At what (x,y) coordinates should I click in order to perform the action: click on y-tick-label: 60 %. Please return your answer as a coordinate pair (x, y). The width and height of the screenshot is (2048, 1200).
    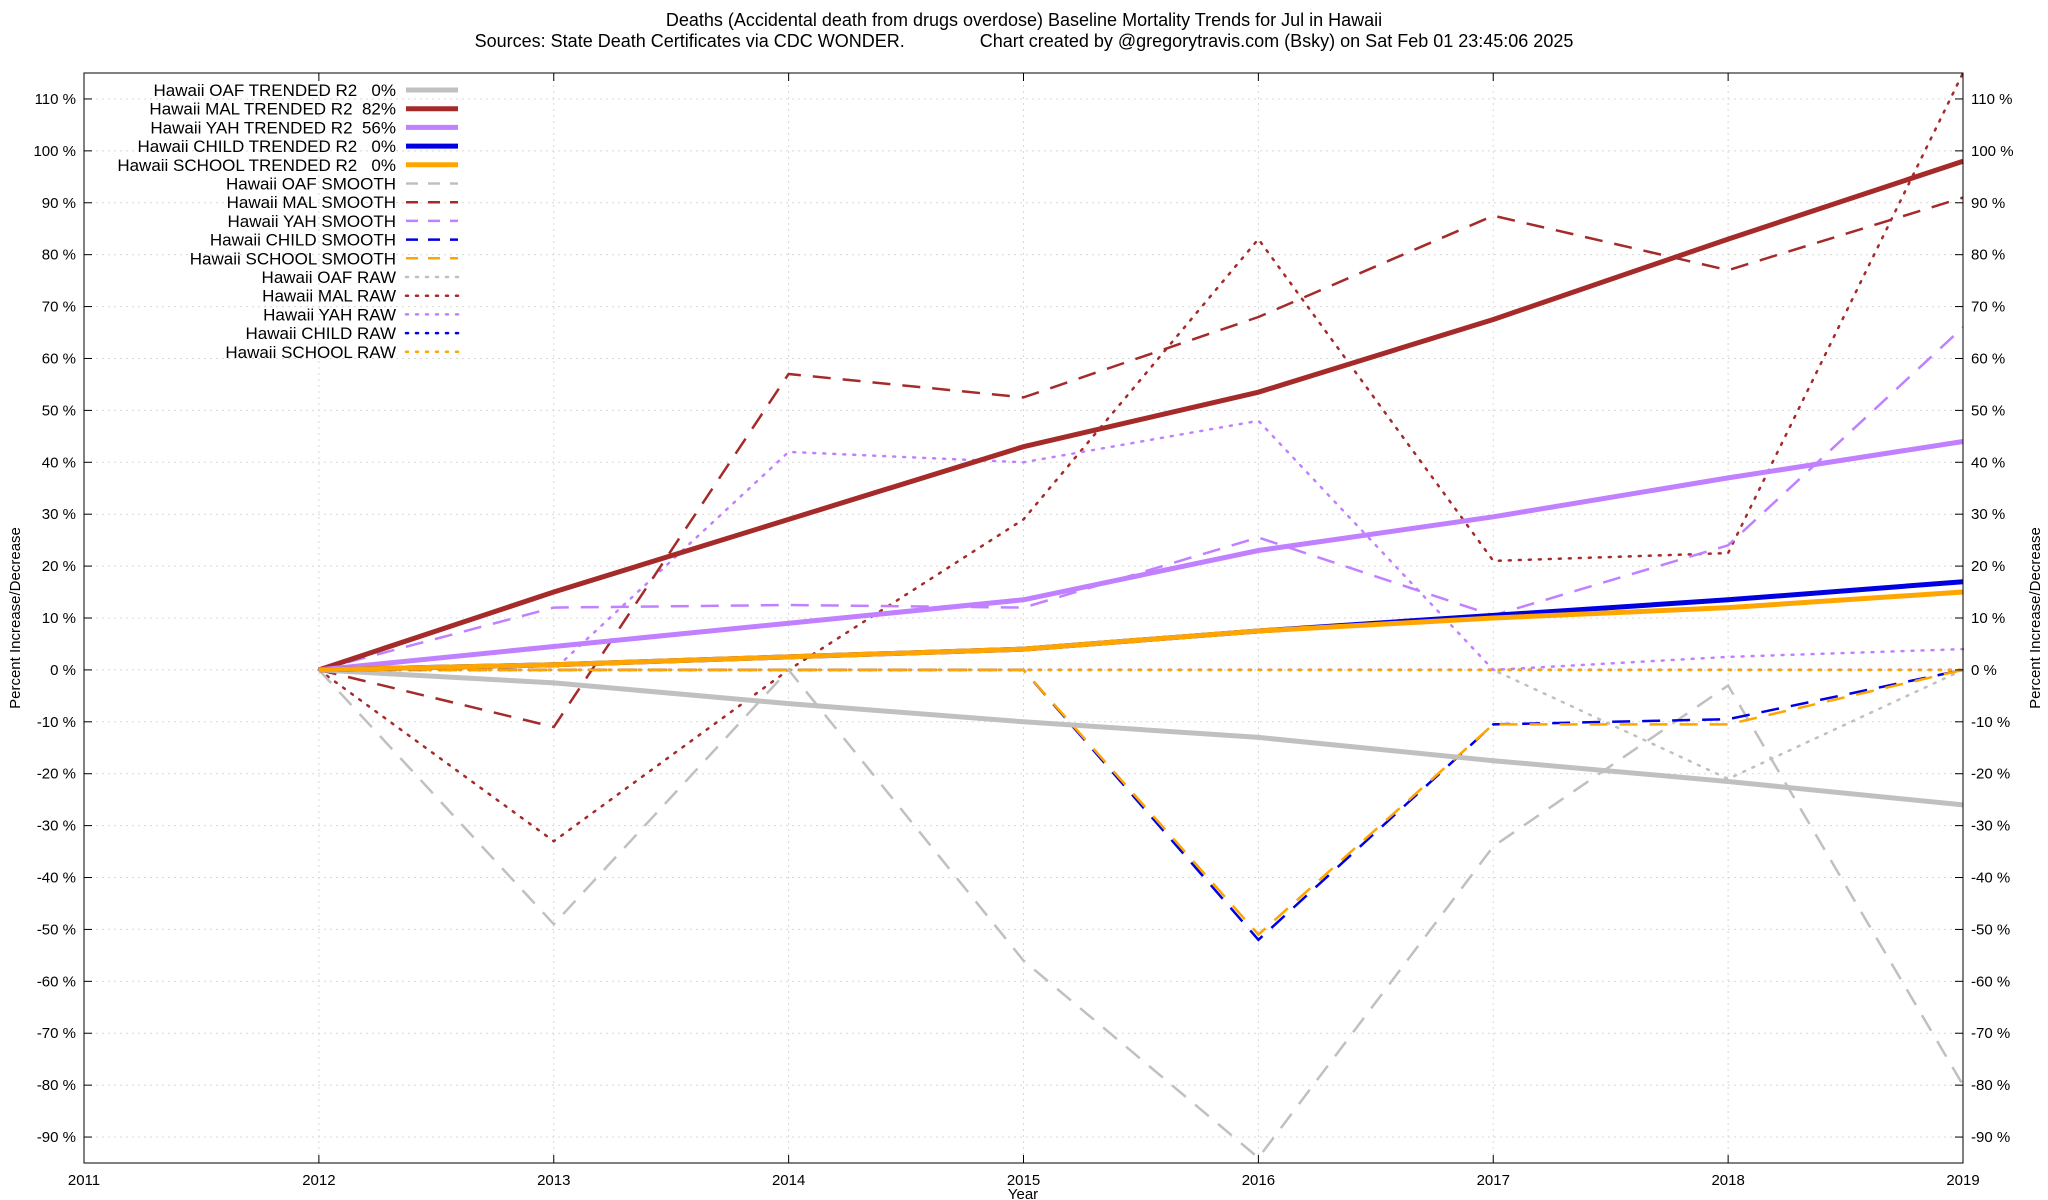
    Looking at the image, I should click on (59, 358).